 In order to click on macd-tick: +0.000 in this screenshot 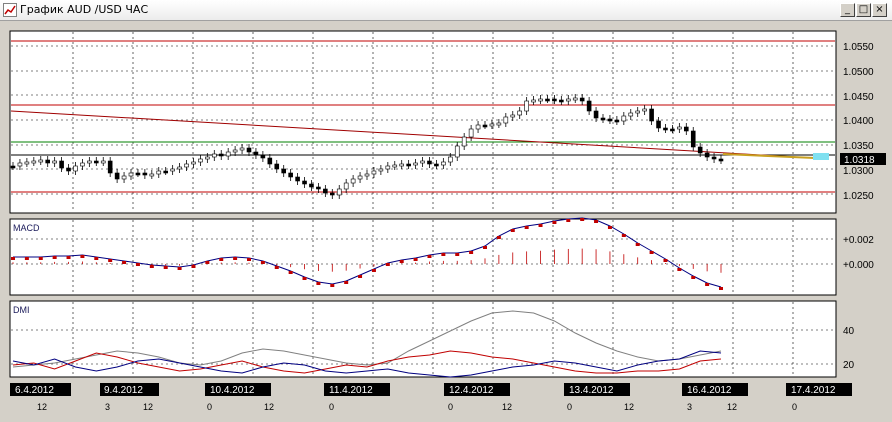, I will do `click(858, 265)`.